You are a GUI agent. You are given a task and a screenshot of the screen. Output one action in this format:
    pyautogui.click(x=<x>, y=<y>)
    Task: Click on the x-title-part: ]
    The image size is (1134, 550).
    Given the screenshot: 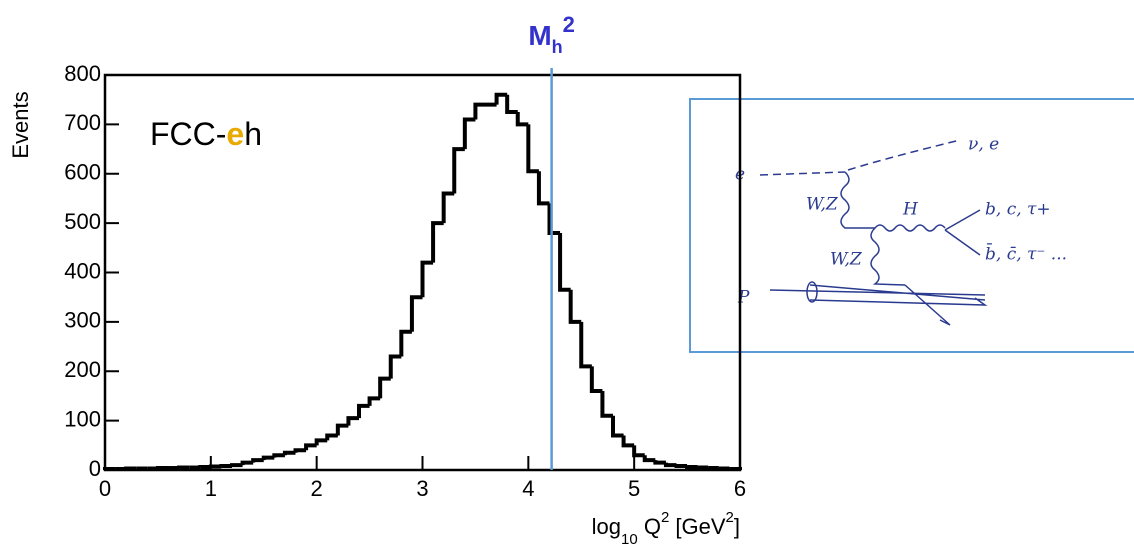 What is the action you would take?
    pyautogui.click(x=737, y=526)
    